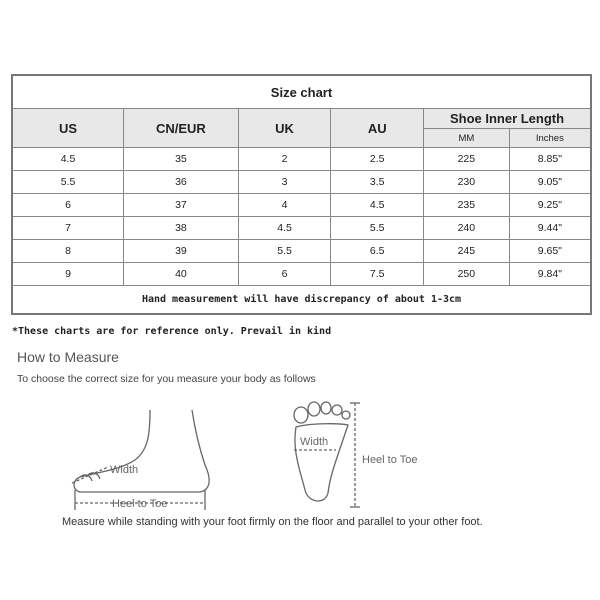  Describe the element at coordinates (466, 159) in the screenshot. I see `cell-mm: 225` at that location.